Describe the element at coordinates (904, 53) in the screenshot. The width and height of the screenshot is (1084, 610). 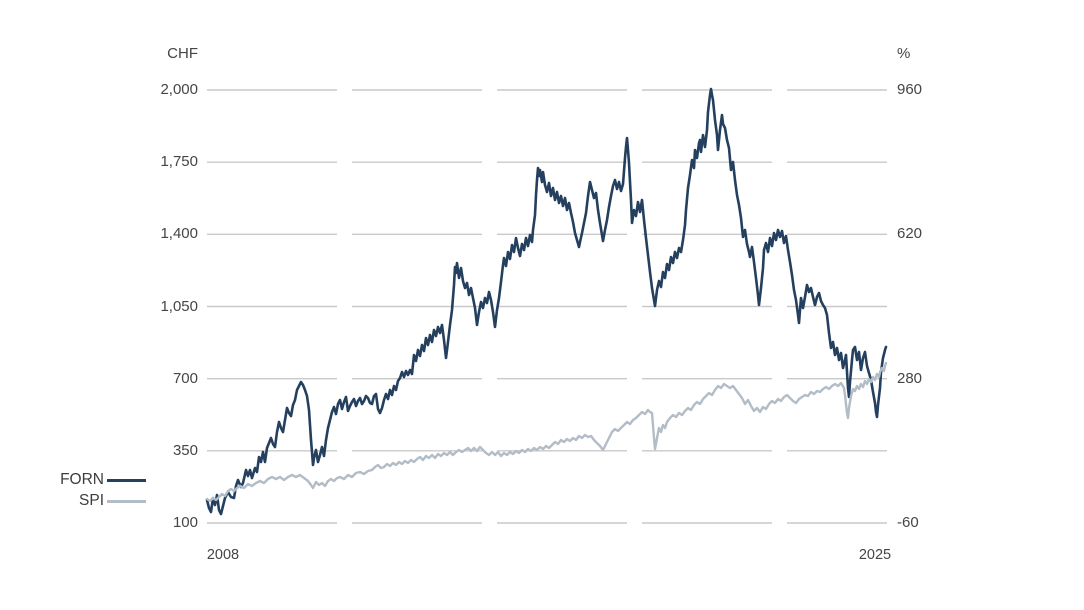
I see `right-axis-title: %` at that location.